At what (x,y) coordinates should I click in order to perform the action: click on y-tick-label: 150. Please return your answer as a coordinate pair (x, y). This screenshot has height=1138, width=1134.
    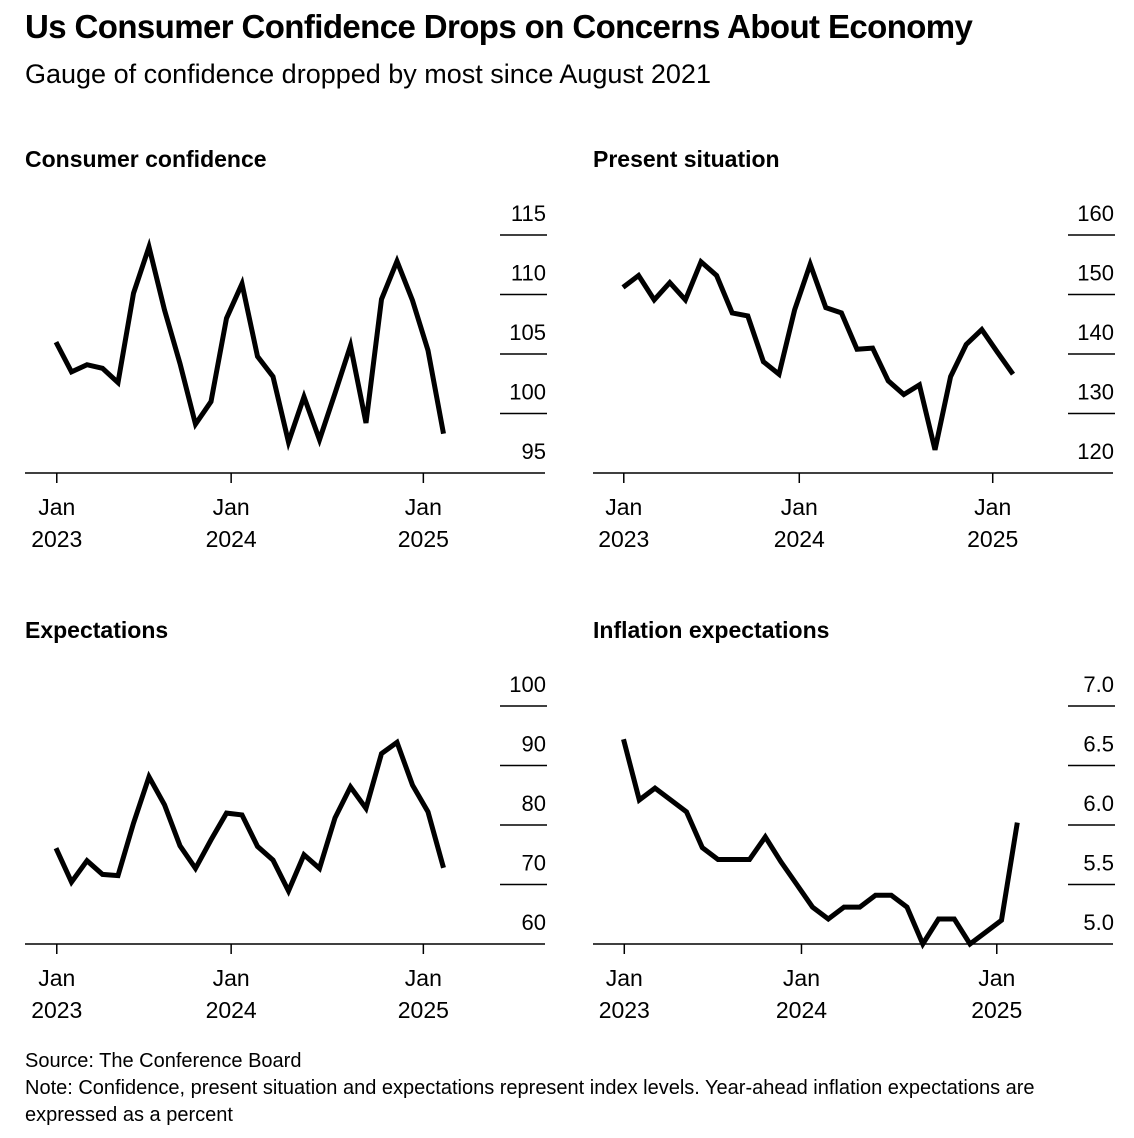
    Looking at the image, I should click on (1095, 273).